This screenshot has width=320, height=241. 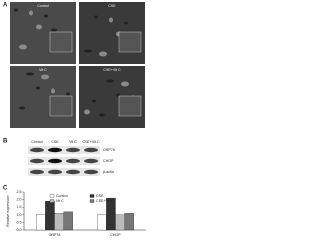 I want to click on y-tick-label: 2.0, so click(x=19, y=200).